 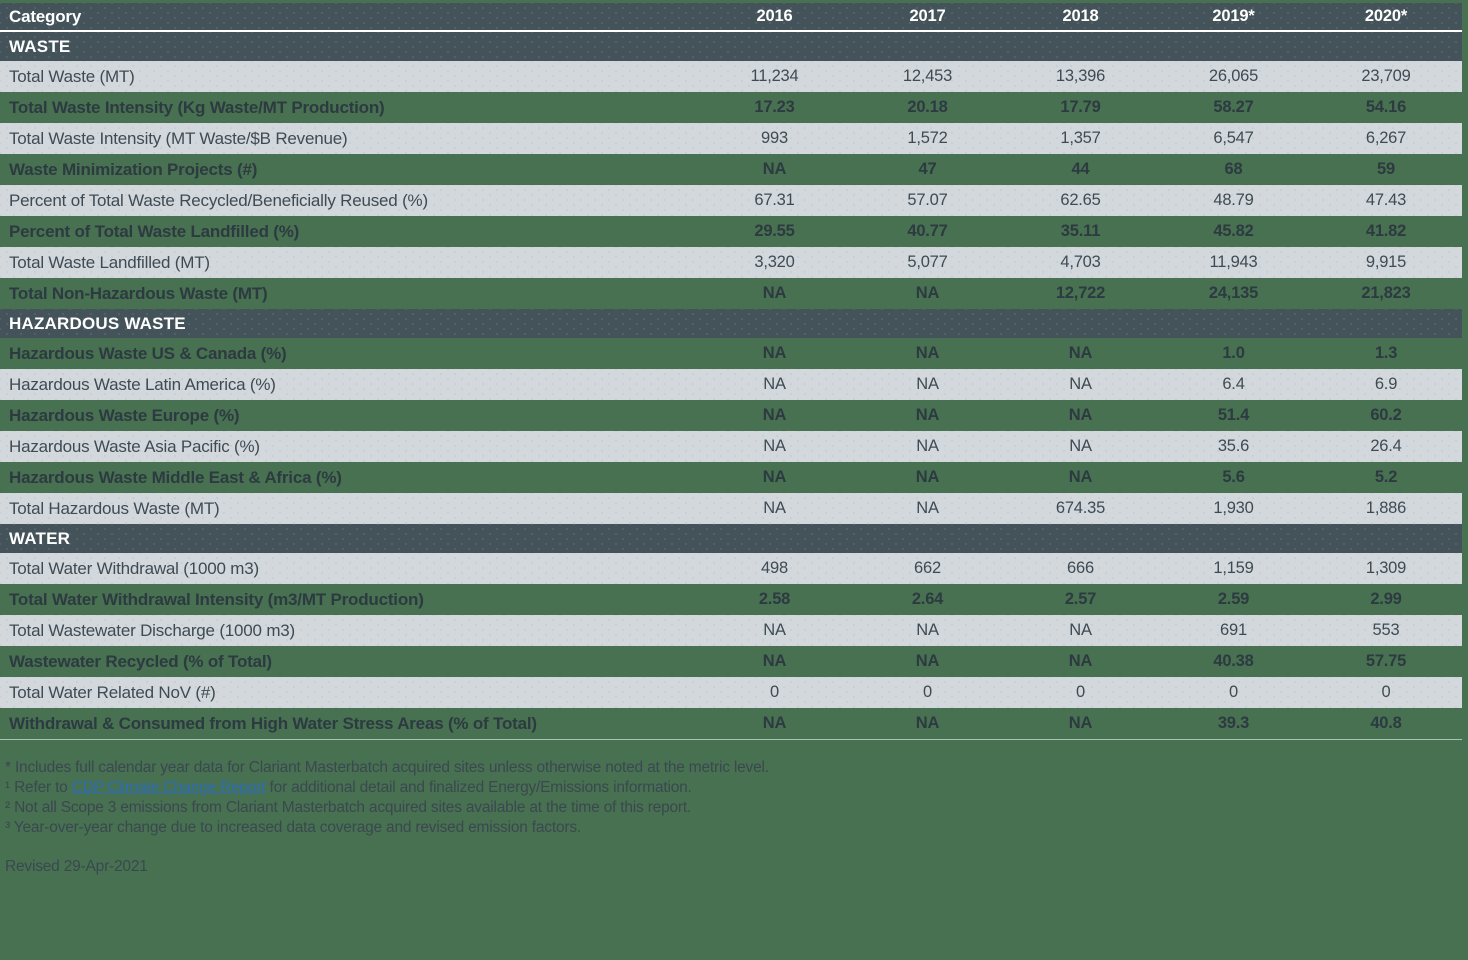 What do you see at coordinates (1233, 415) in the screenshot?
I see `cell-value: 51.4` at bounding box center [1233, 415].